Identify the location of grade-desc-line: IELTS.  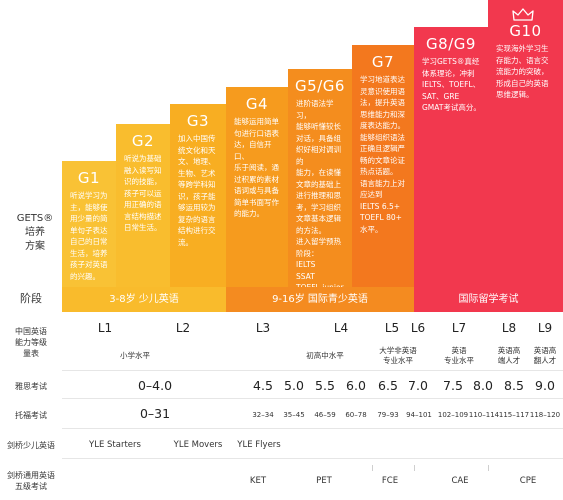
(306, 264).